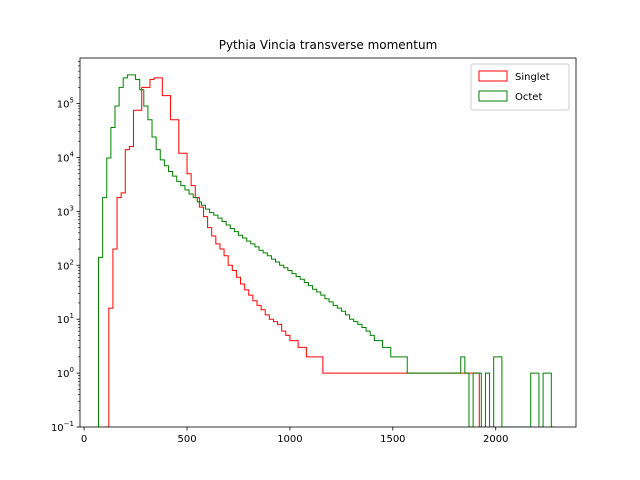 This screenshot has height=480, width=640. What do you see at coordinates (495, 439) in the screenshot?
I see `x-tick-label: 2000` at bounding box center [495, 439].